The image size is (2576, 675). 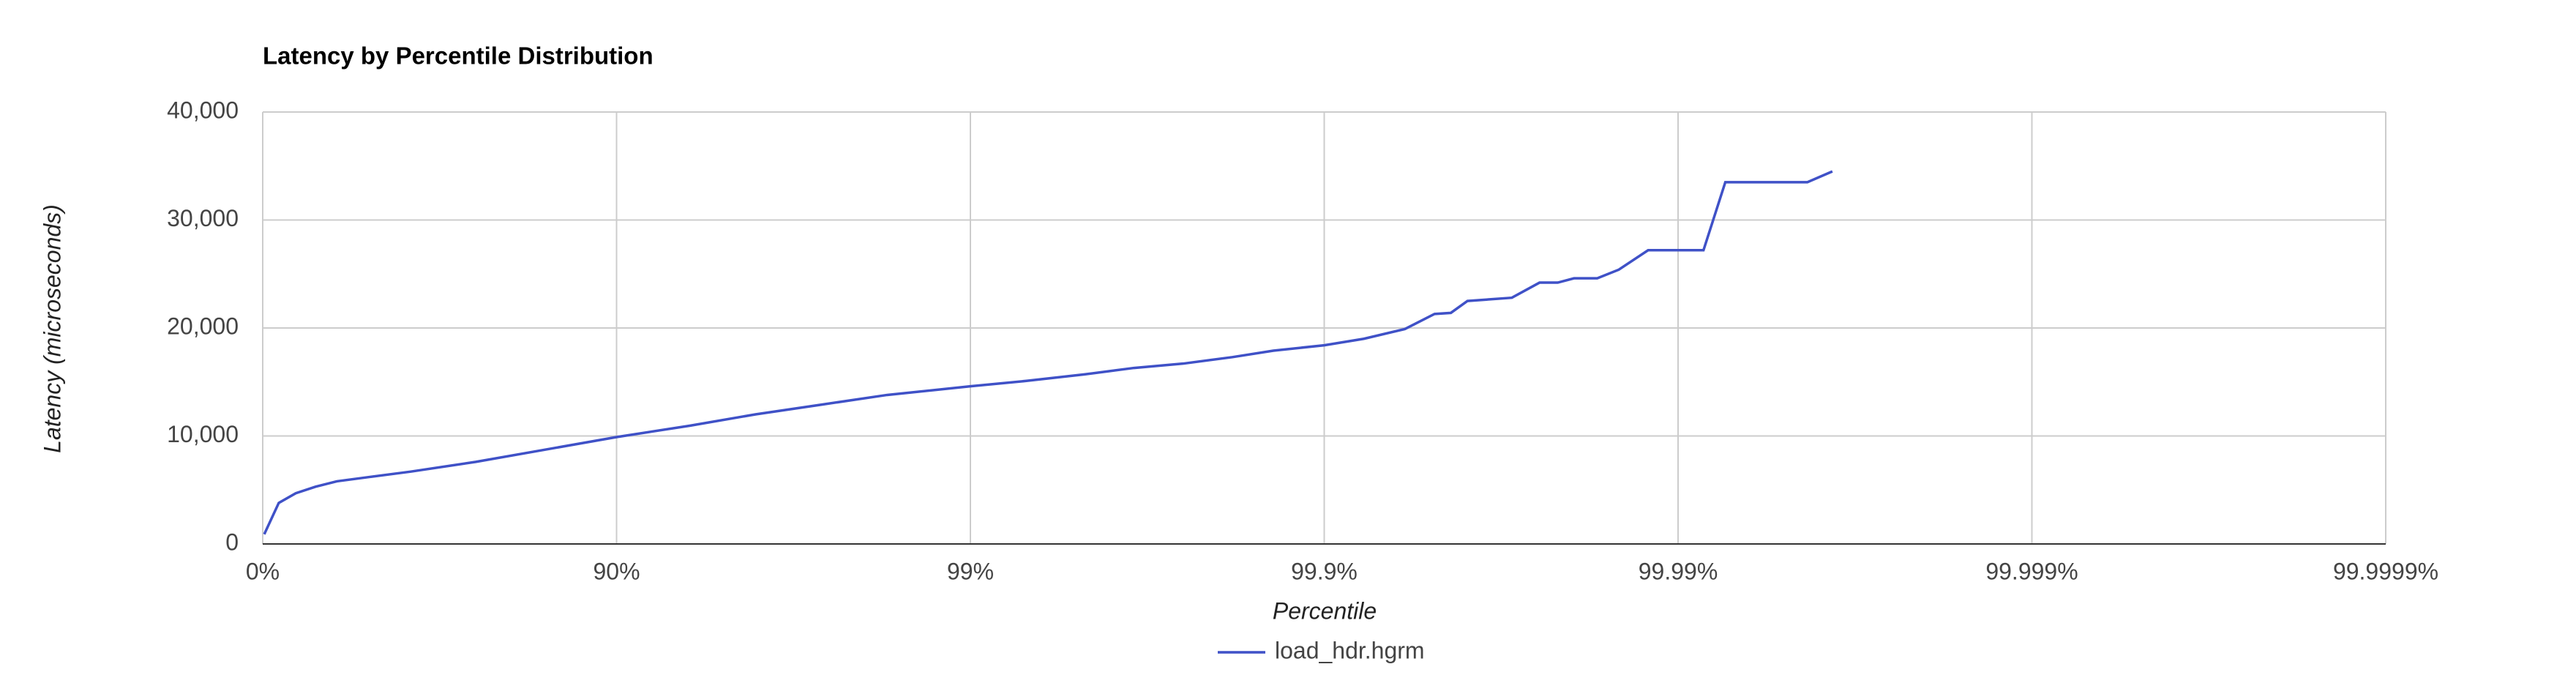 What do you see at coordinates (2031, 571) in the screenshot?
I see `x-tick-label: 99.999%` at bounding box center [2031, 571].